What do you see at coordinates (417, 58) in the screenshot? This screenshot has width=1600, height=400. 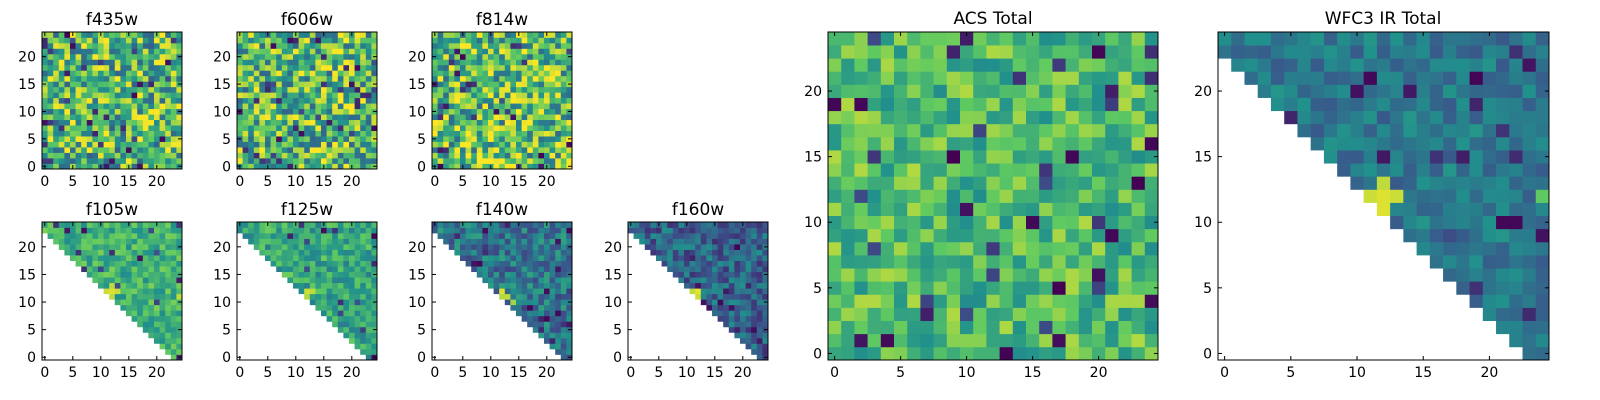 I see `y-tick-label: 20` at bounding box center [417, 58].